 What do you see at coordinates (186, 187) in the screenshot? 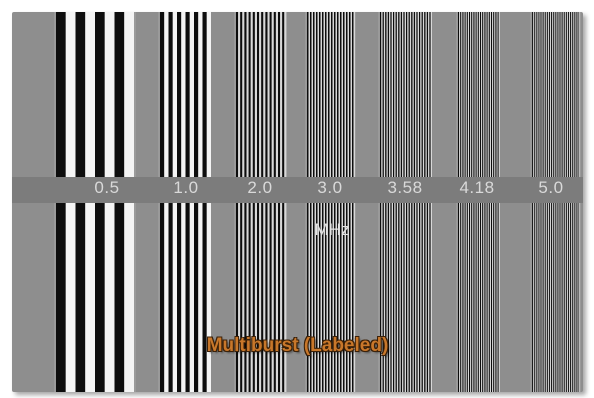
I see `freq-label-1: 1.0` at bounding box center [186, 187].